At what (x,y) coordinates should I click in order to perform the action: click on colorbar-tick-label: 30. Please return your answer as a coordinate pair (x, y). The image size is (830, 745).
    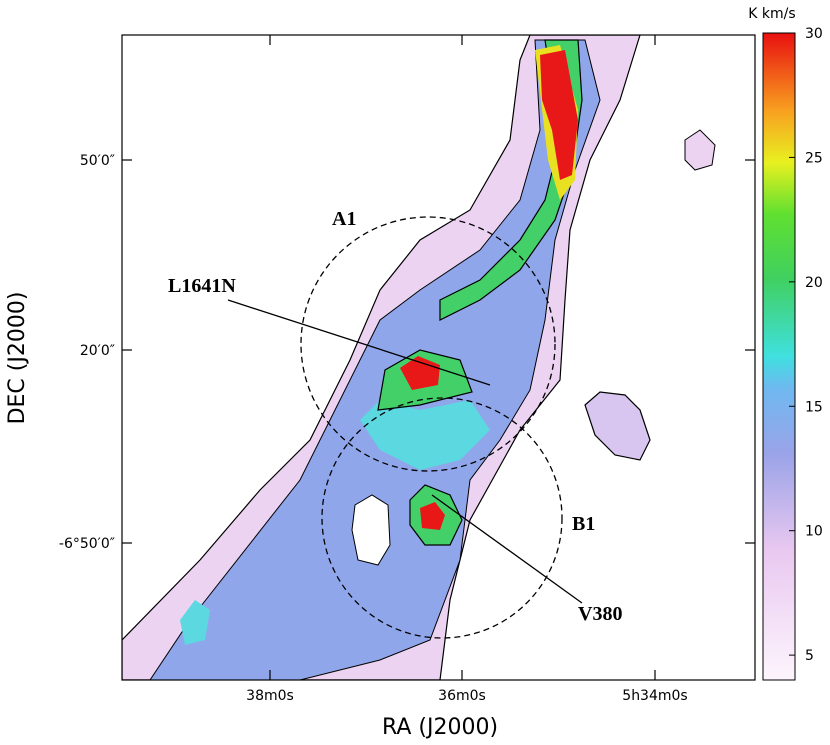
    Looking at the image, I should click on (814, 34).